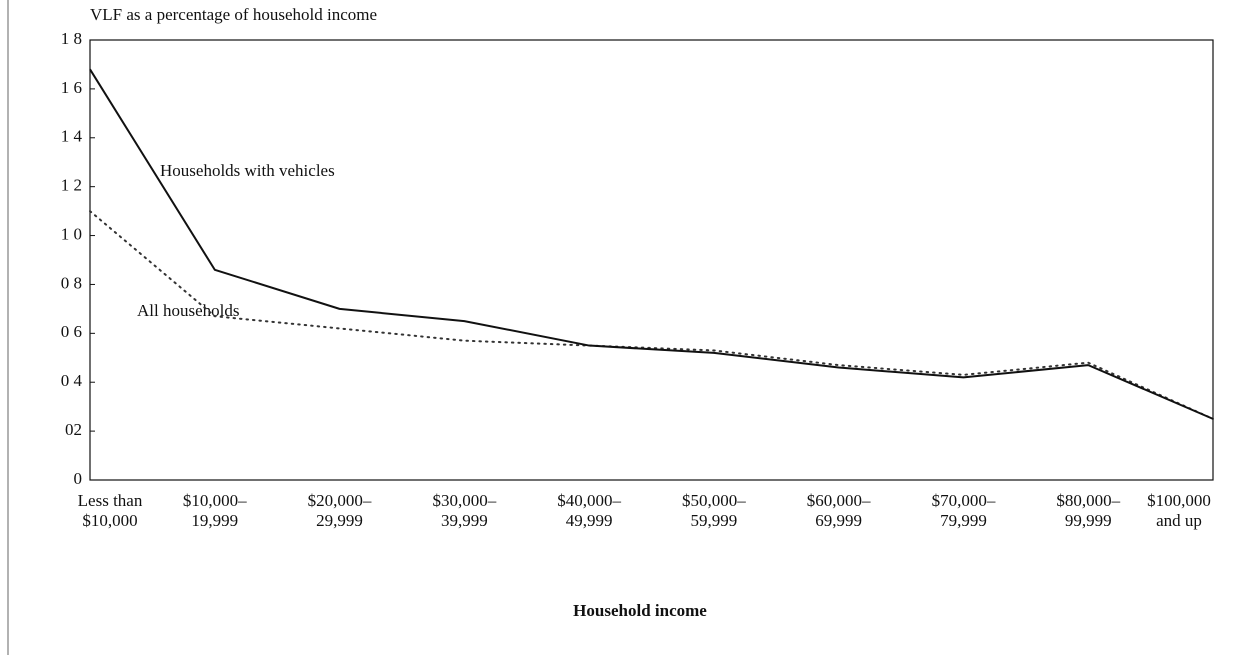  I want to click on x-tick-label: 79,999, so click(963, 520).